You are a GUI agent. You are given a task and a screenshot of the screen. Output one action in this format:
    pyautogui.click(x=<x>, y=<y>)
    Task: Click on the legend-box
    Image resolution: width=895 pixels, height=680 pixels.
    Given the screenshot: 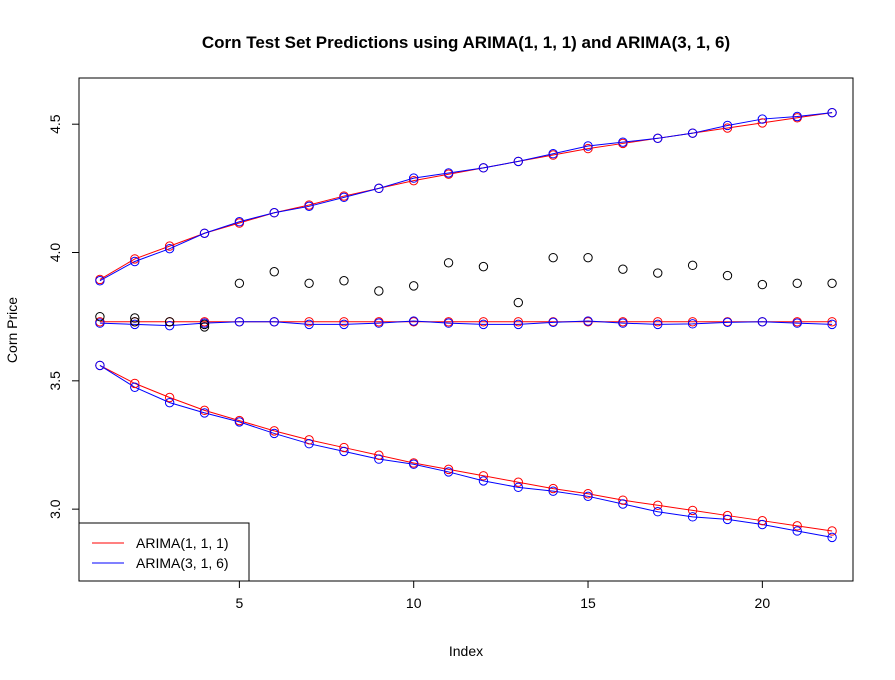 What is the action you would take?
    pyautogui.click(x=164, y=552)
    